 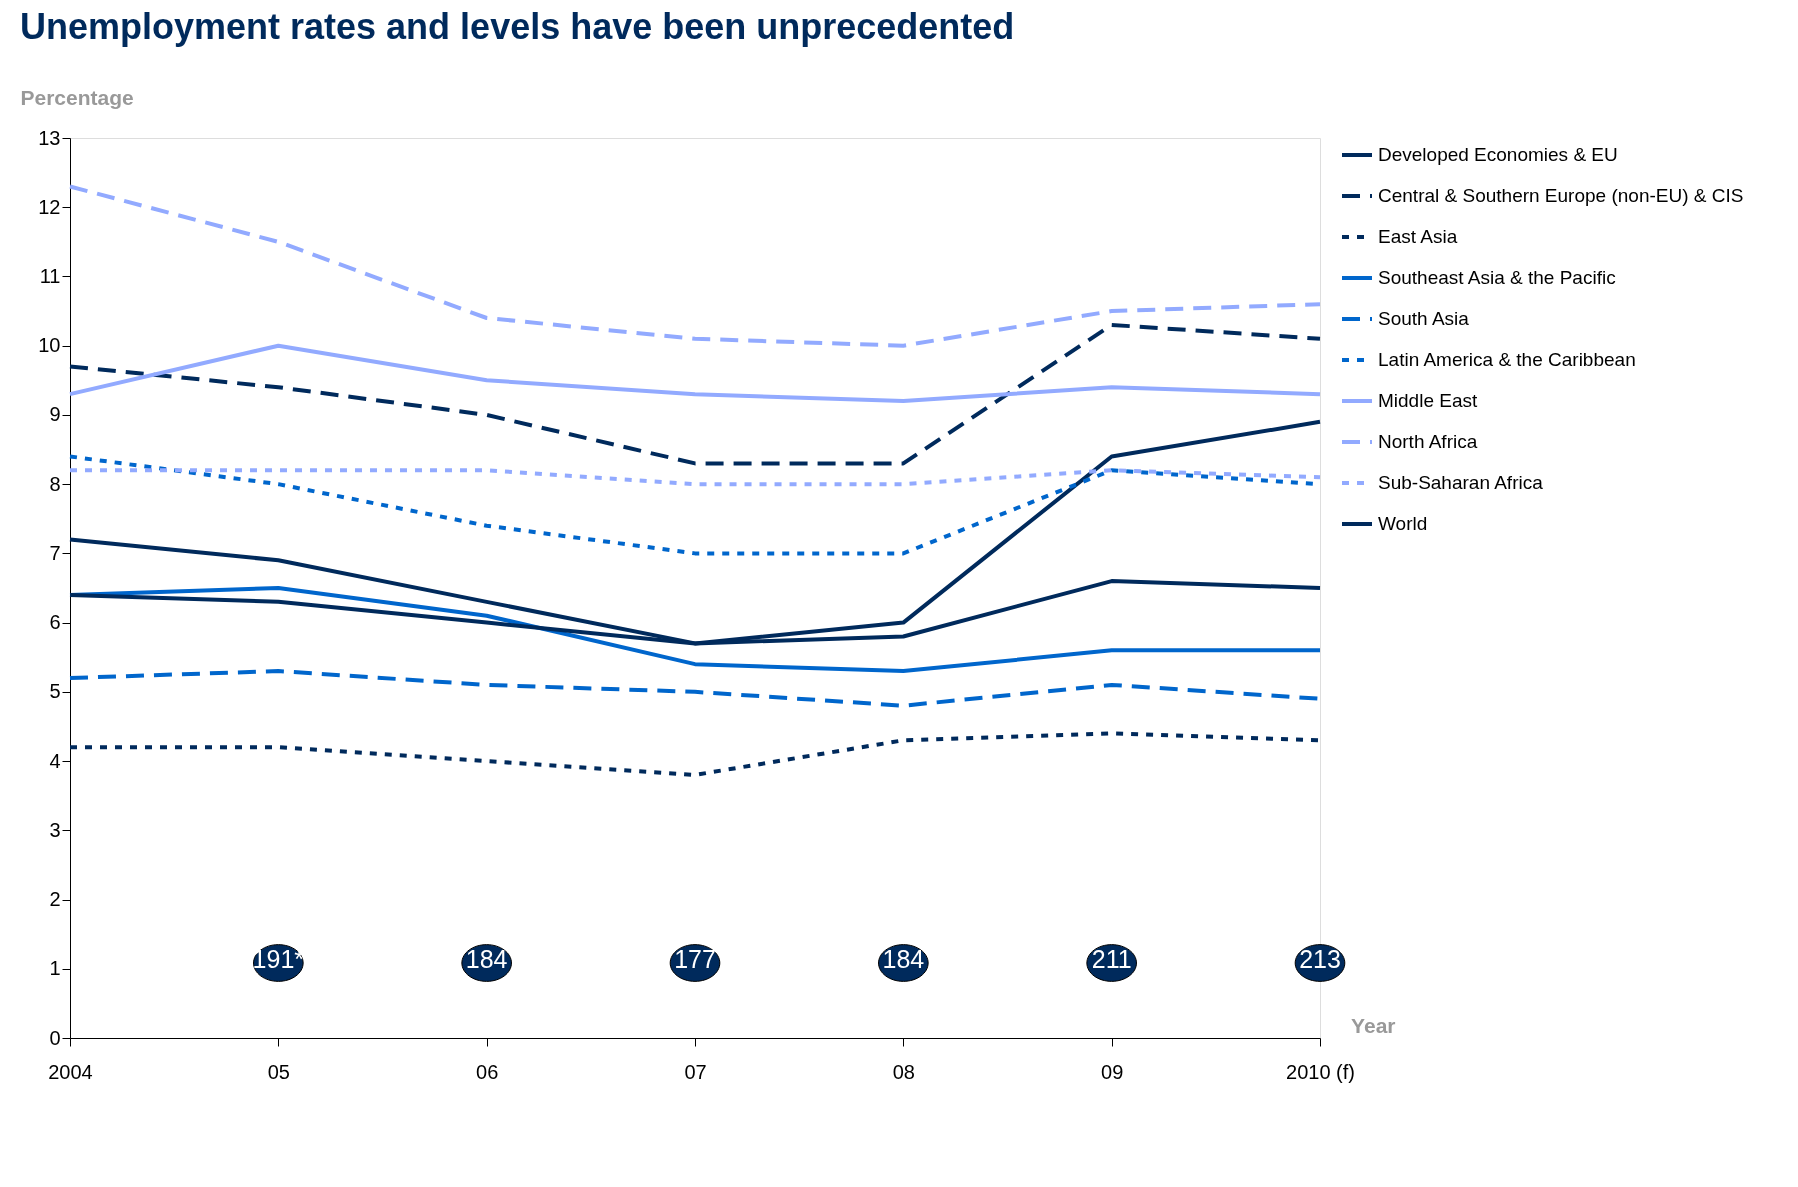 I want to click on y-tick-label: 10, so click(x=49, y=345).